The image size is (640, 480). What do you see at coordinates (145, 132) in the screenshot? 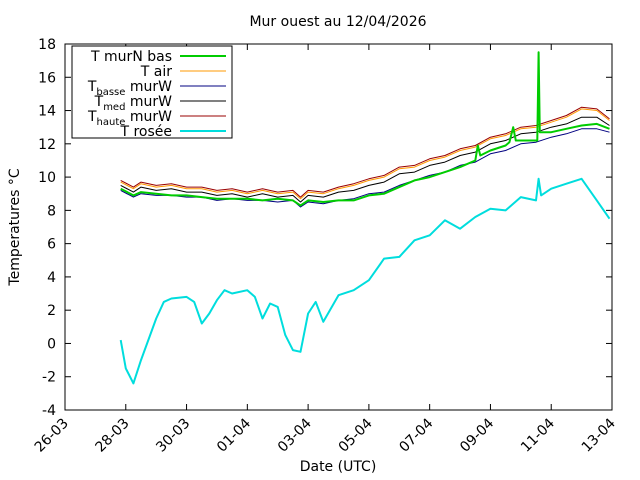
I see `legend-label: T rosée` at bounding box center [145, 132].